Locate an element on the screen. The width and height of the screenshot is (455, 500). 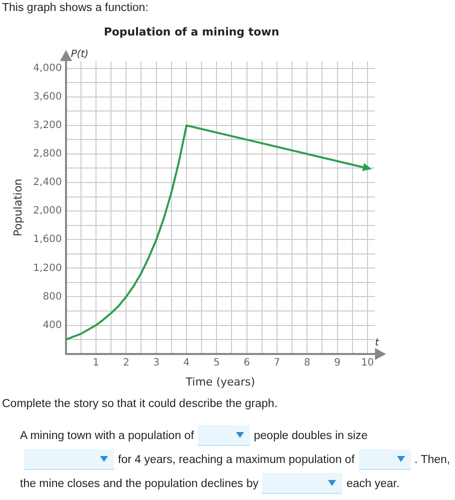
text: This graph shows a function: is located at coordinates (75, 8).